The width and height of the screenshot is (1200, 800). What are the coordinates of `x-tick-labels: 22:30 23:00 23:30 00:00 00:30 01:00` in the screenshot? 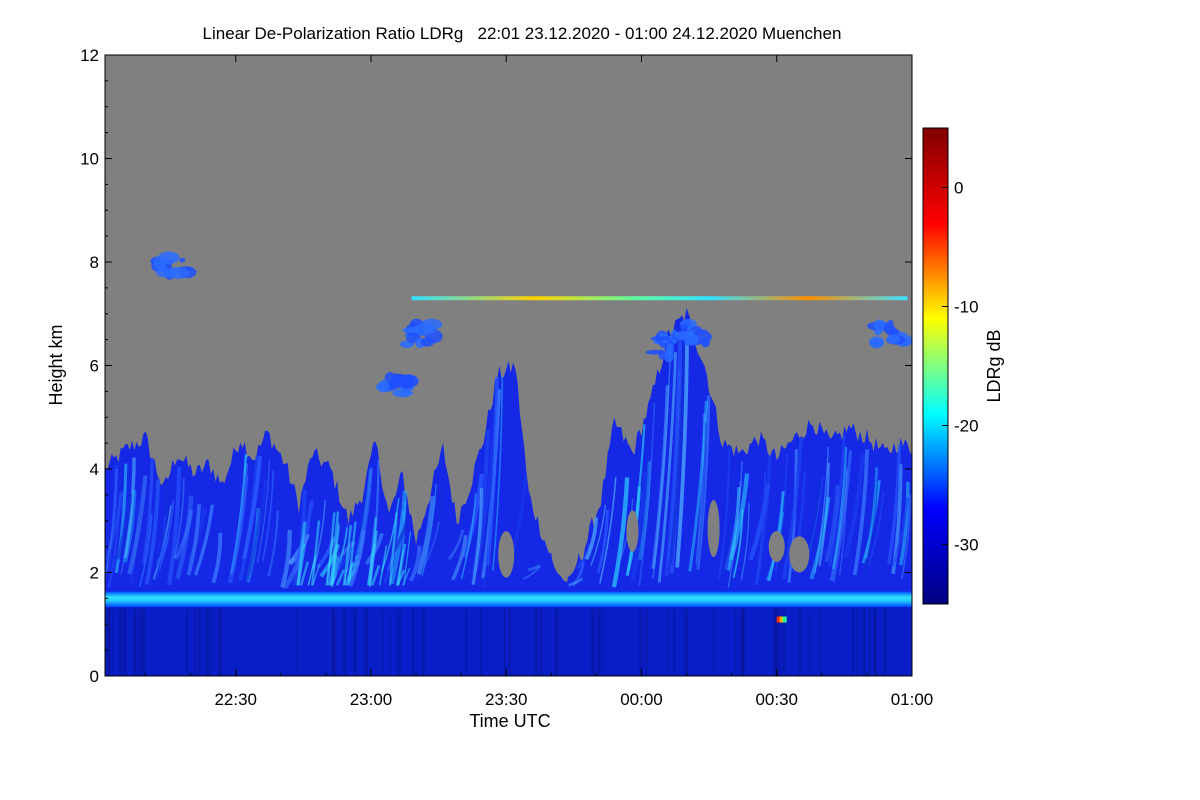 It's located at (573, 699).